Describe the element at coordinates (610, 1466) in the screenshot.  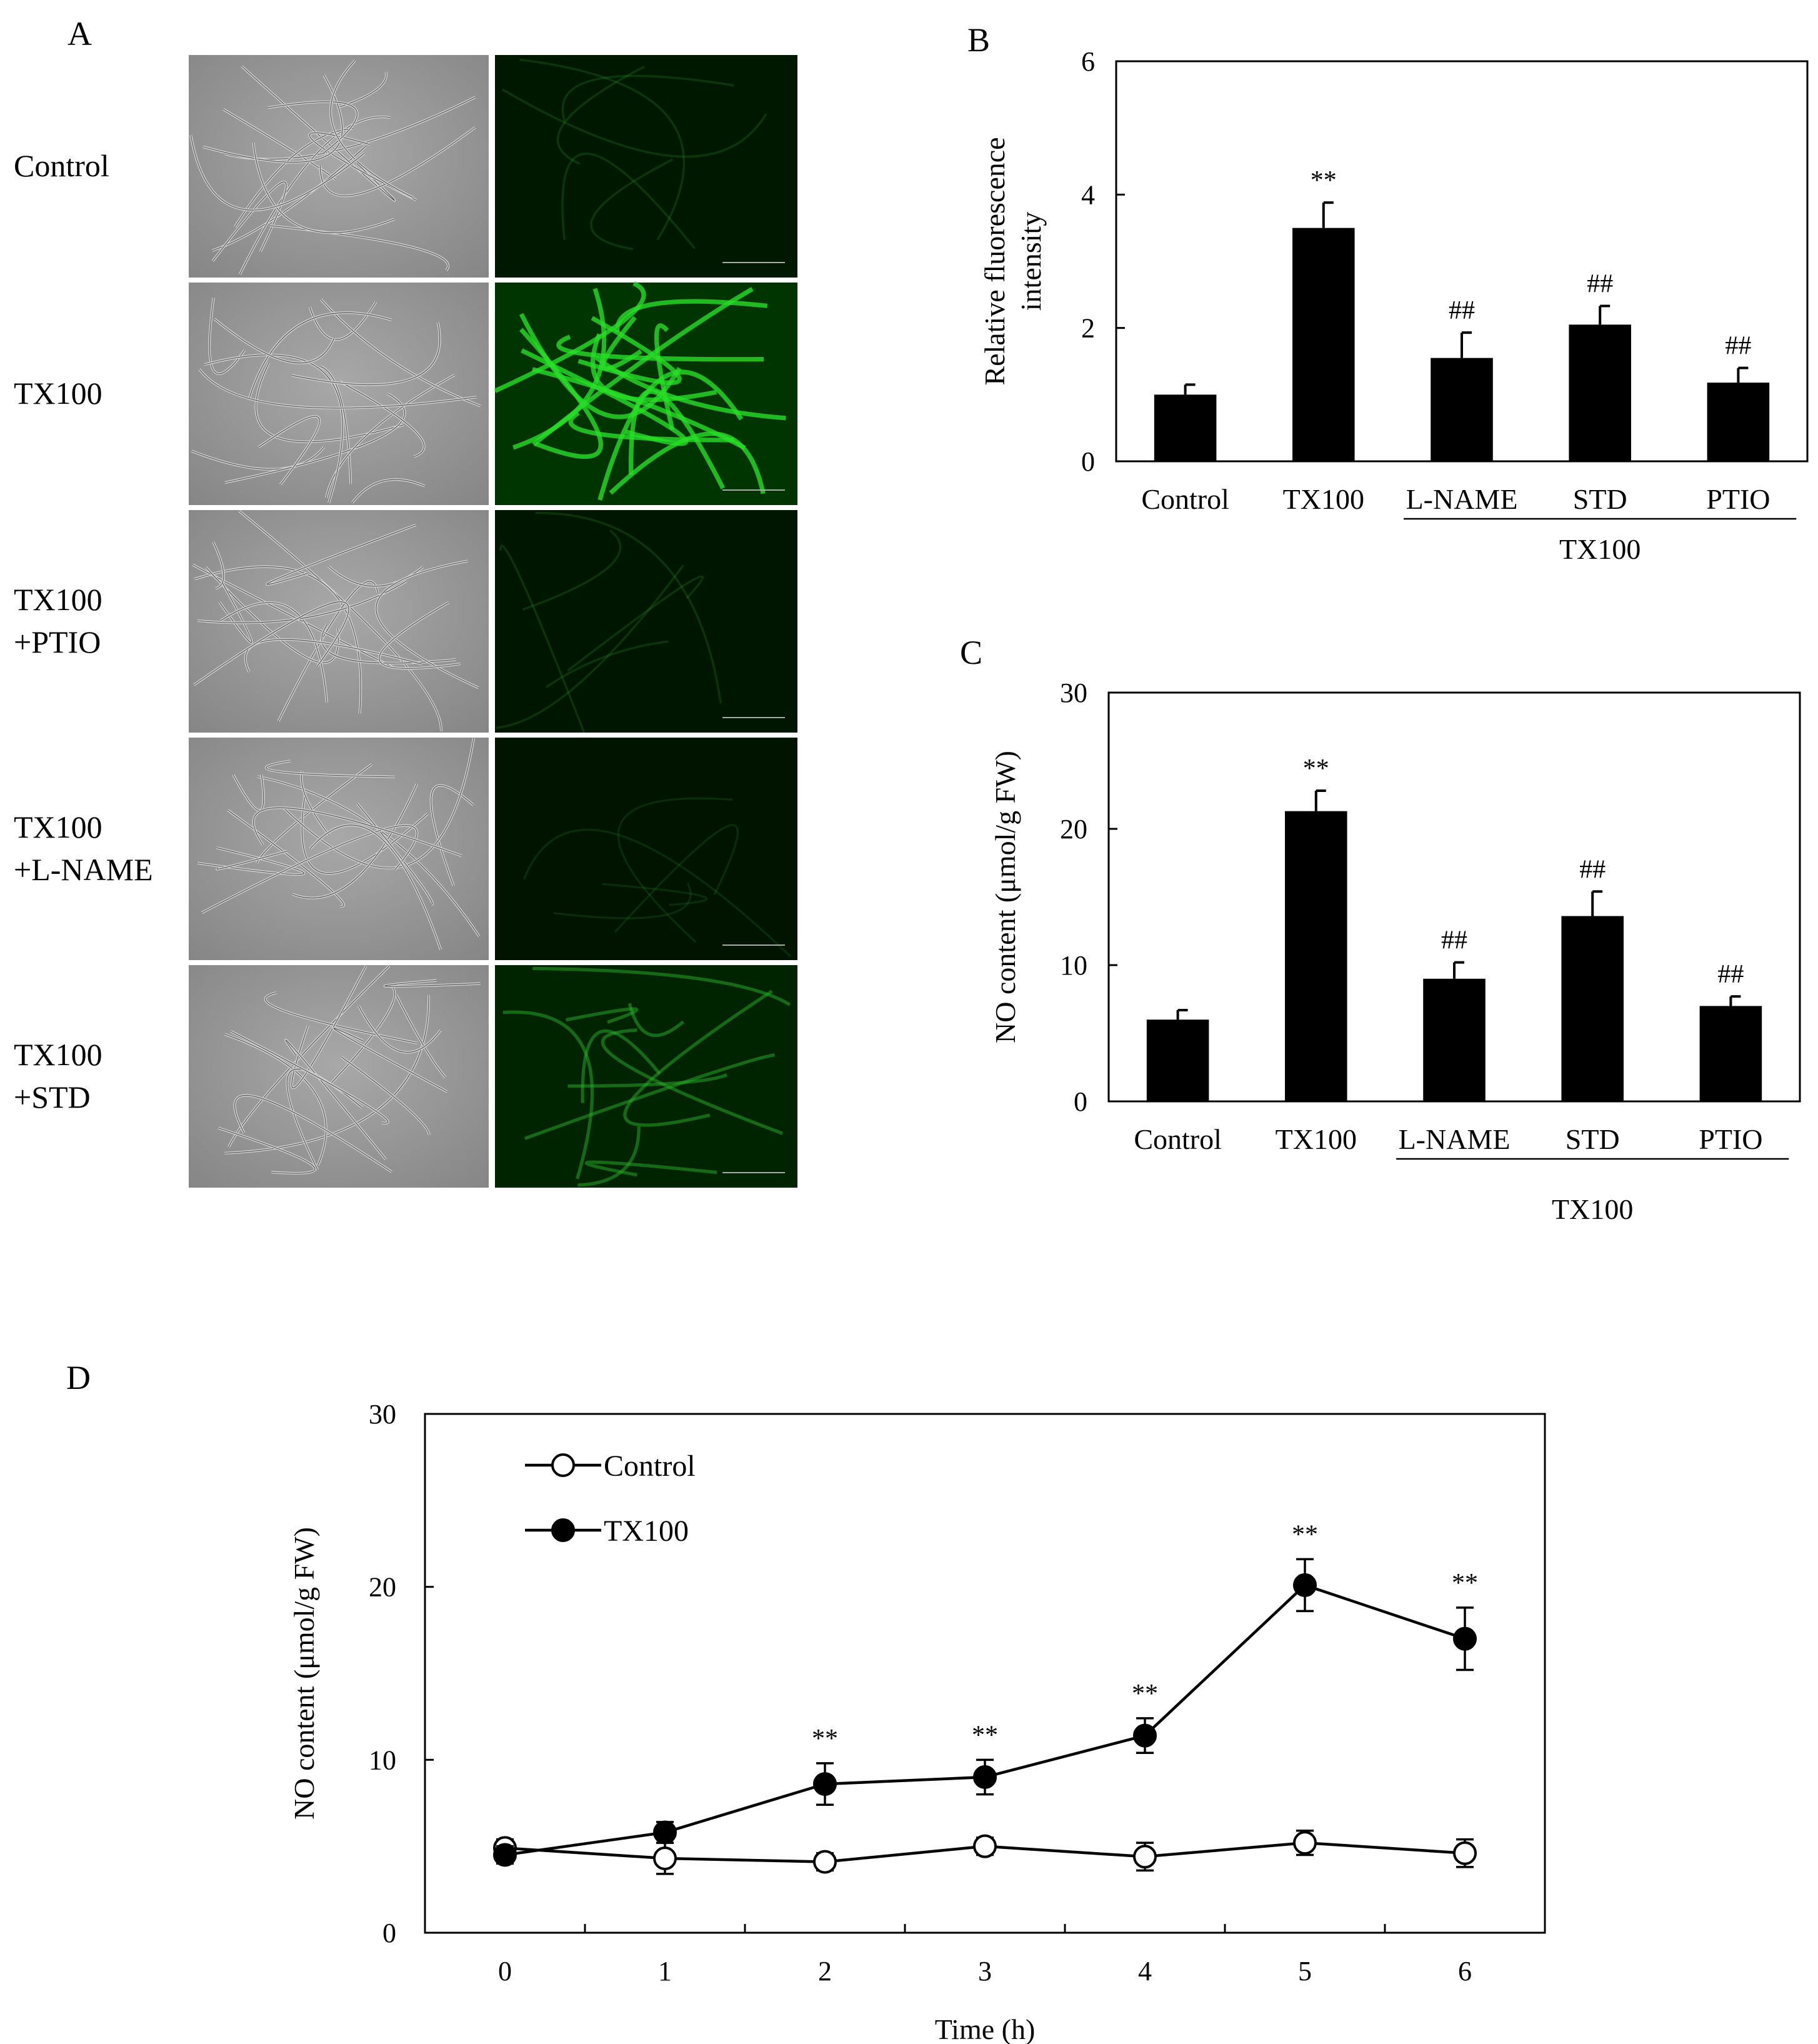
I see `legend-entry: Control` at that location.